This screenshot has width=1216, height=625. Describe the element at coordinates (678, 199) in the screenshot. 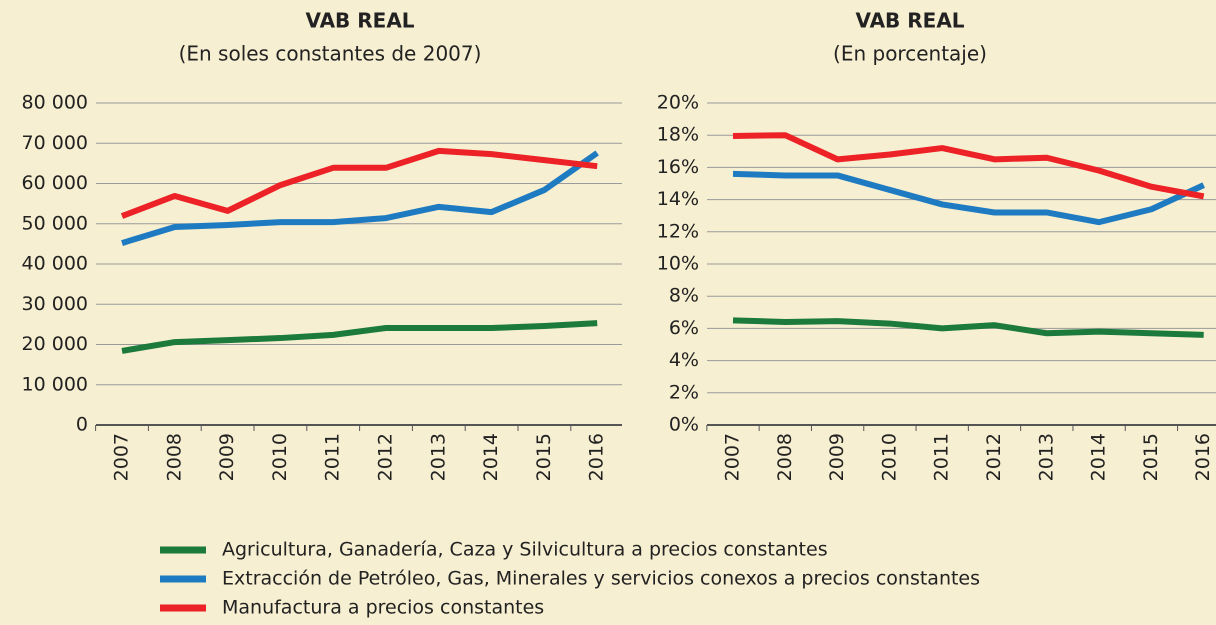

I see `y-tick-label: 14%` at that location.